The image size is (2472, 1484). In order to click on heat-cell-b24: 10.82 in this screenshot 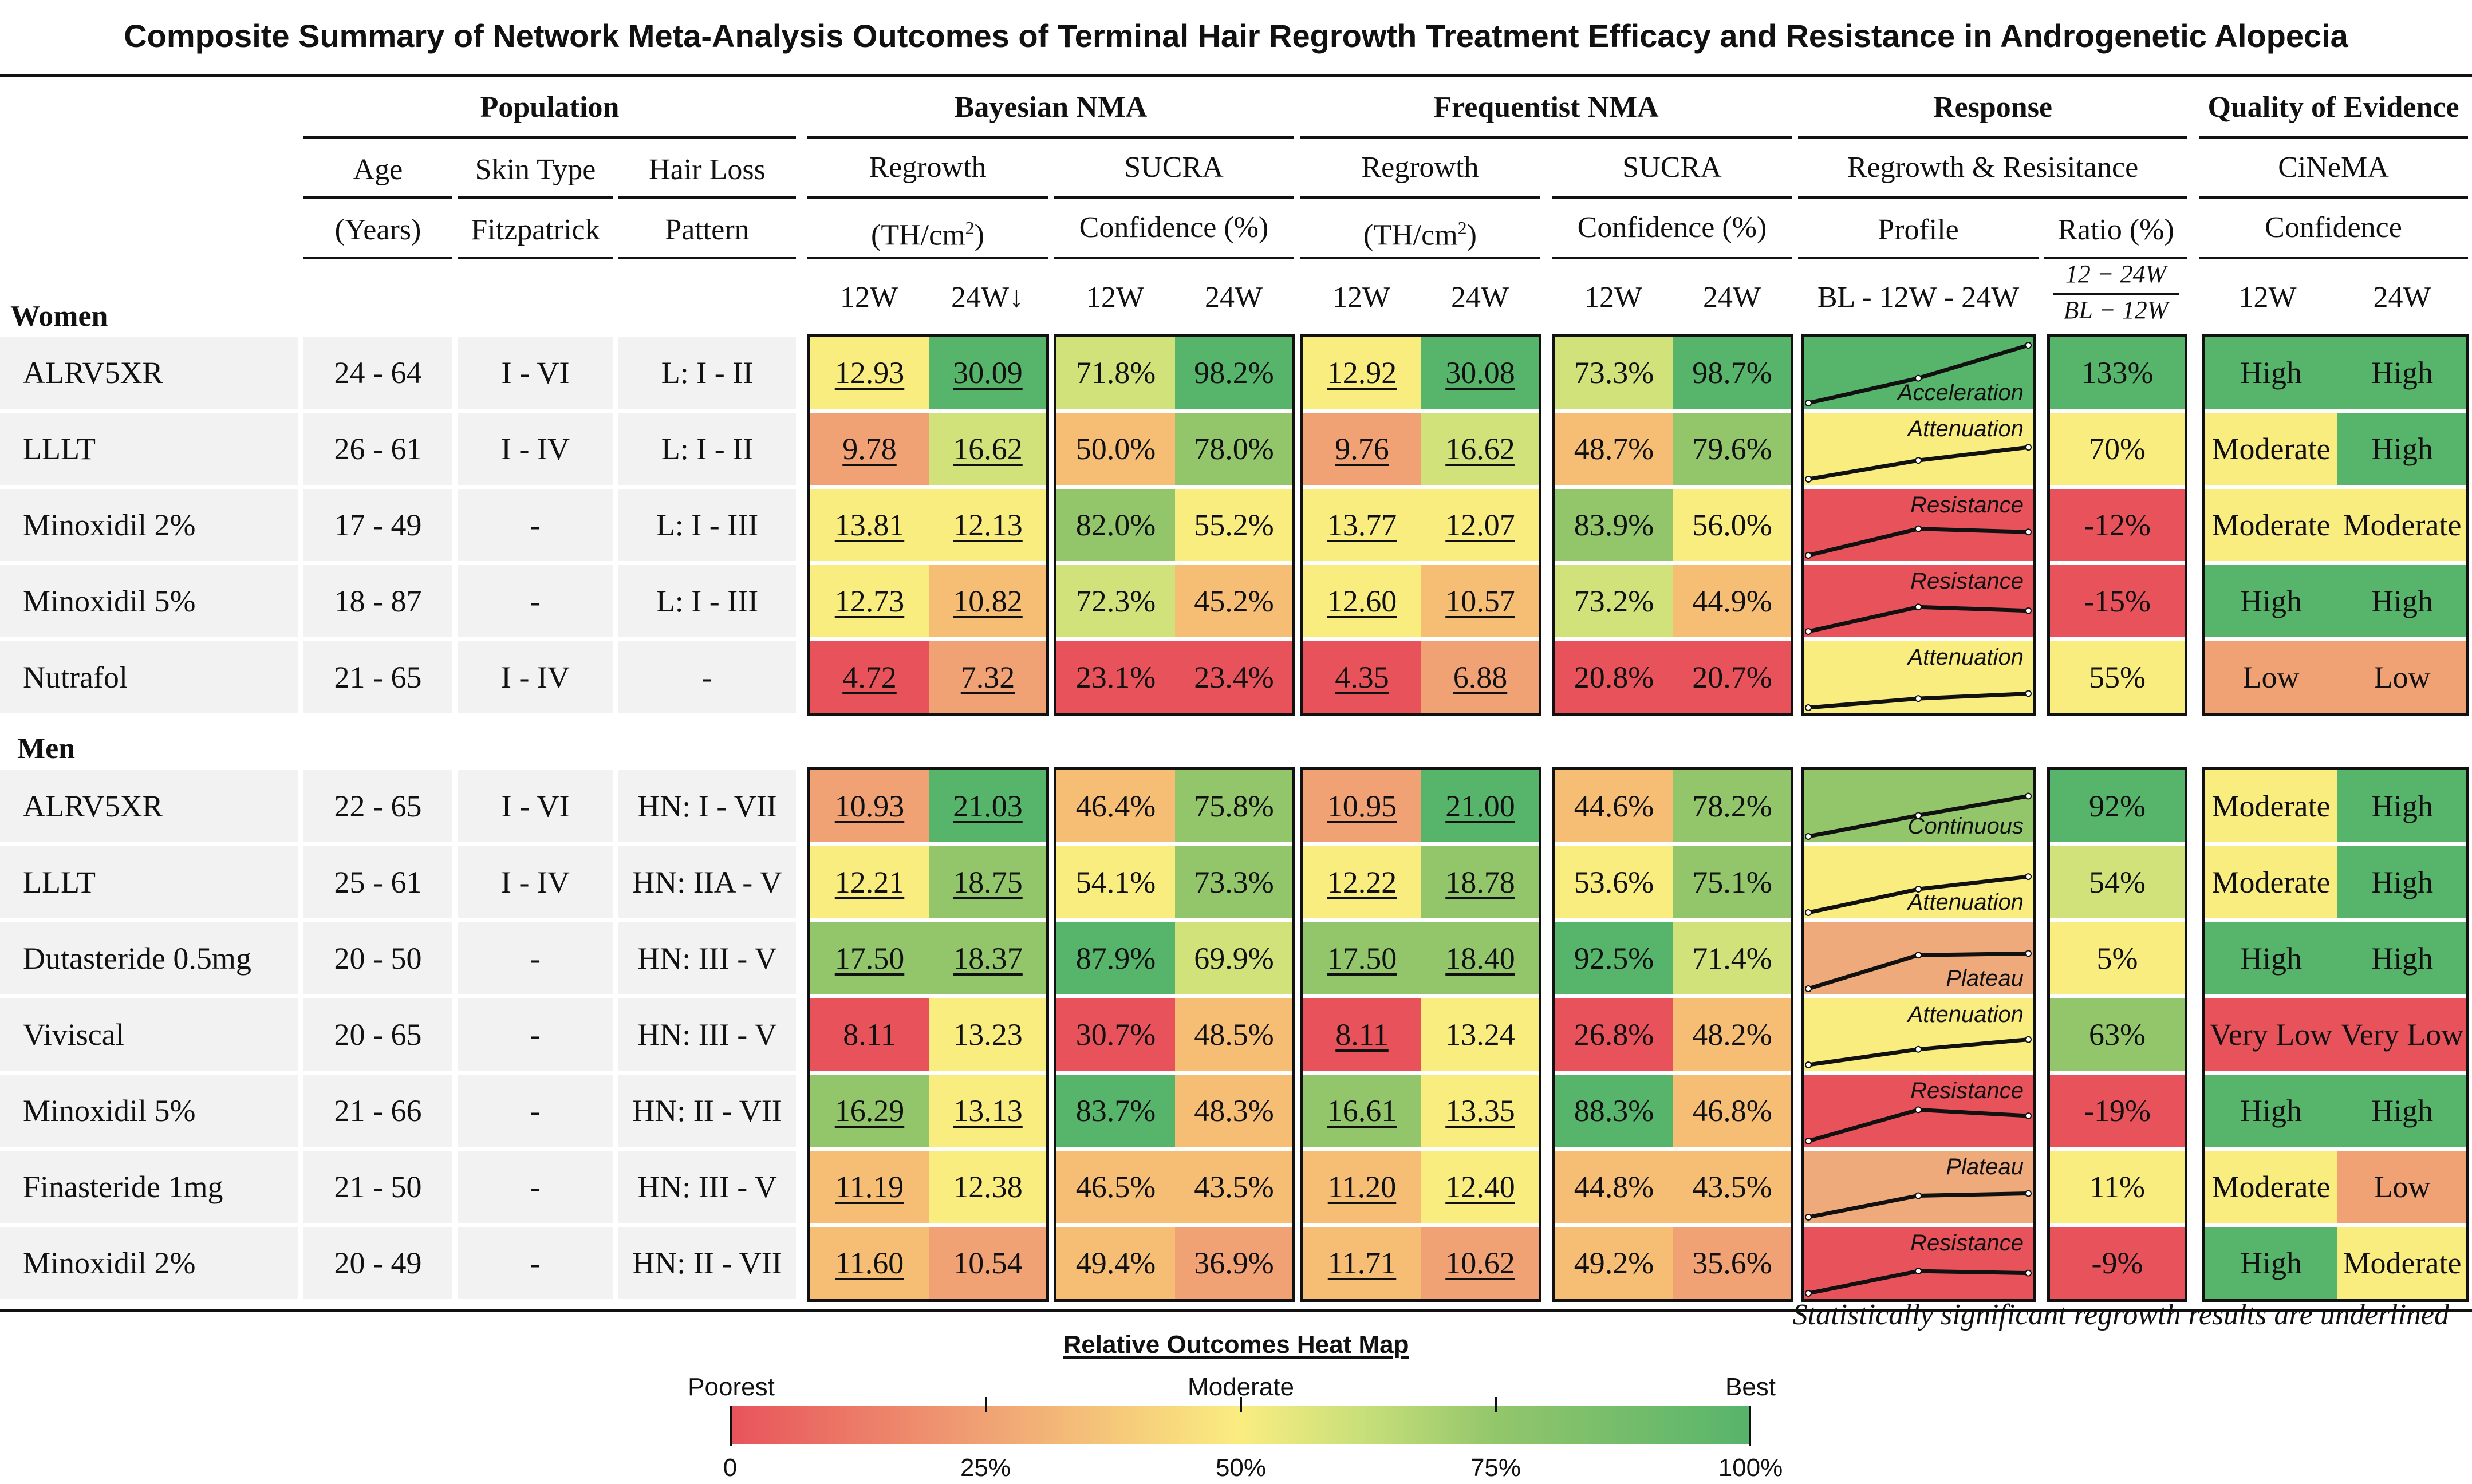, I will do `click(988, 601)`.